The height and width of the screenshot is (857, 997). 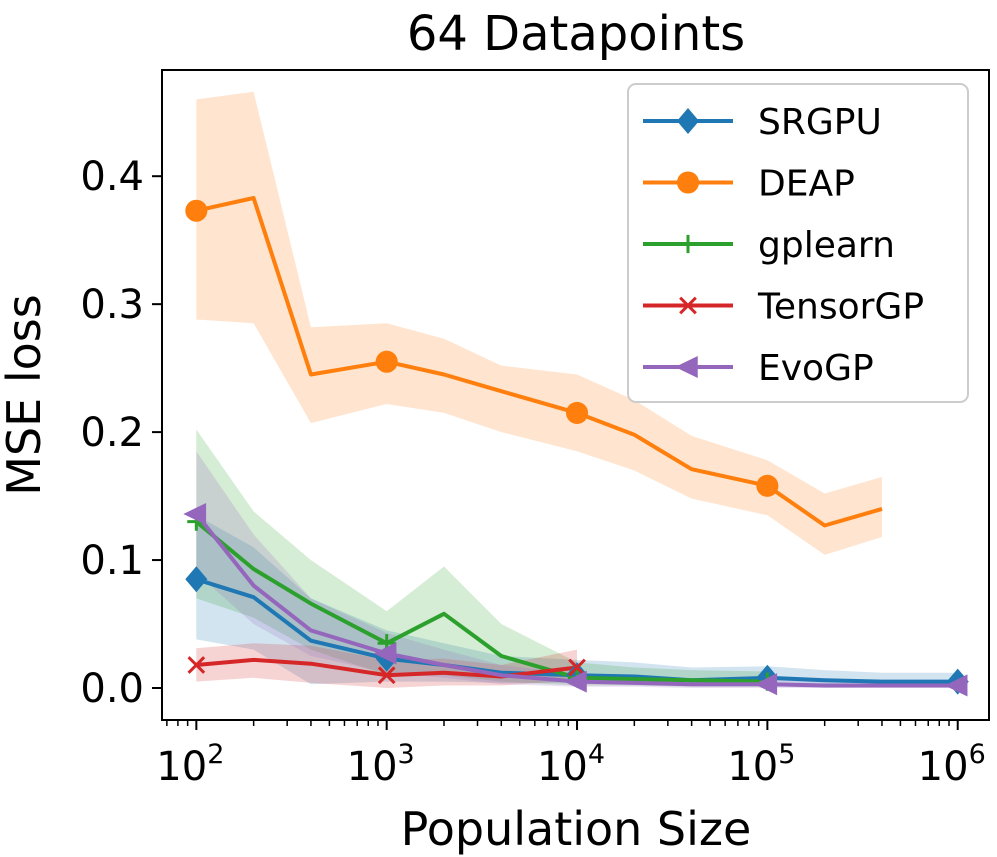 What do you see at coordinates (688, 182) in the screenshot?
I see `legend-deap-marker` at bounding box center [688, 182].